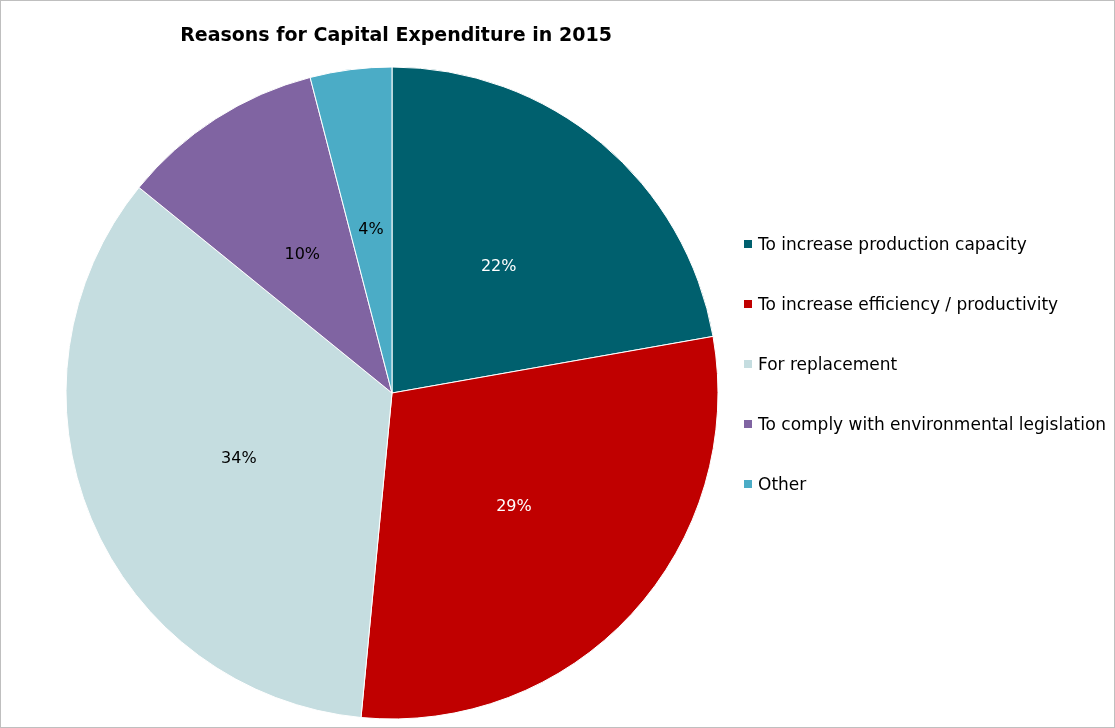 Image resolution: width=1115 pixels, height=728 pixels. I want to click on legend-label: Other, so click(782, 484).